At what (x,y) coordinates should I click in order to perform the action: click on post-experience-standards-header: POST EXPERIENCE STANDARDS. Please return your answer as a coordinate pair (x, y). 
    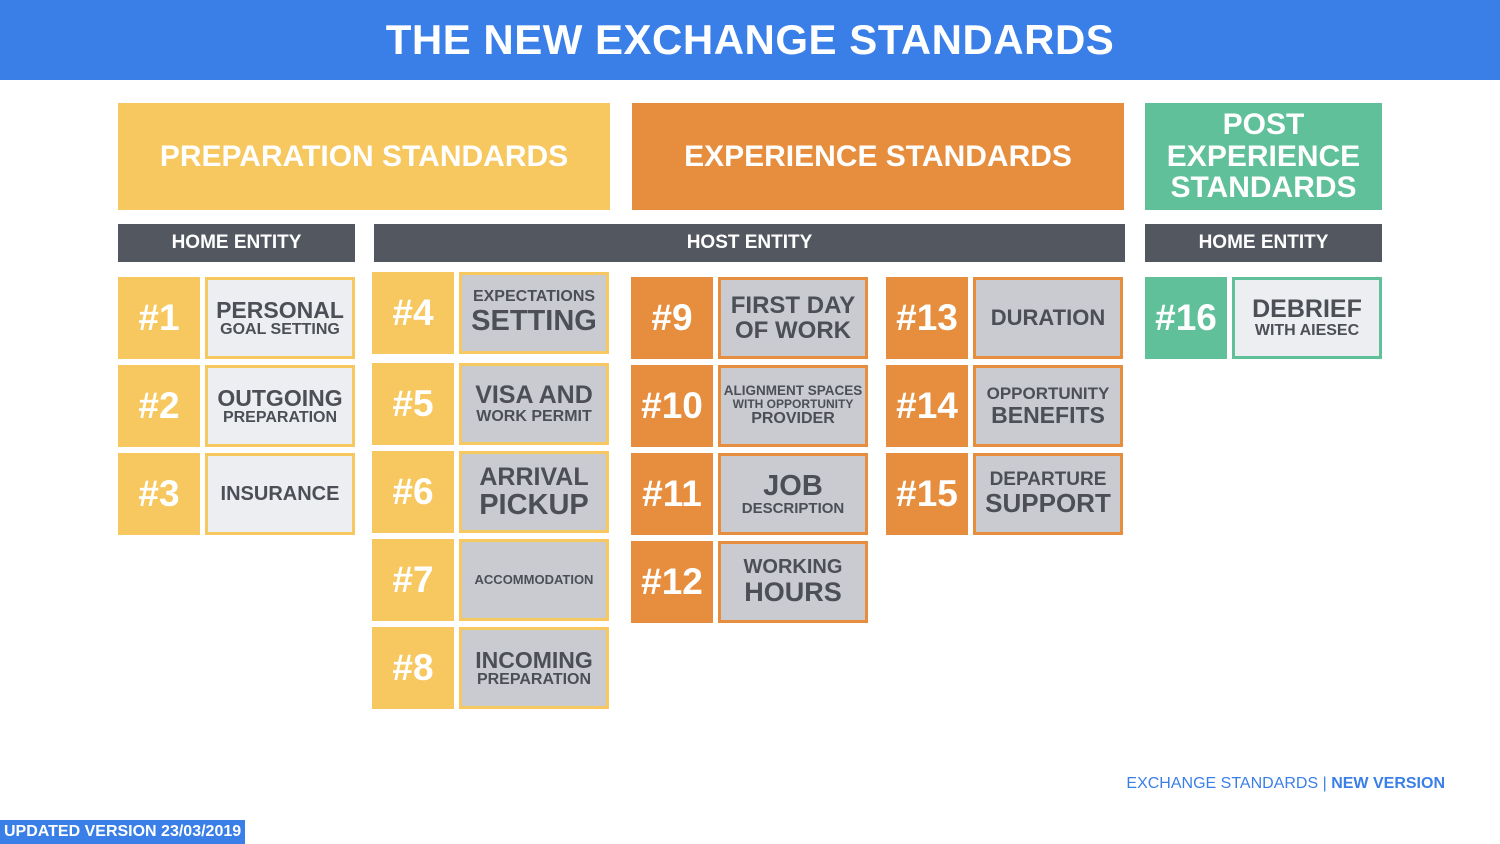
    Looking at the image, I should click on (1263, 156).